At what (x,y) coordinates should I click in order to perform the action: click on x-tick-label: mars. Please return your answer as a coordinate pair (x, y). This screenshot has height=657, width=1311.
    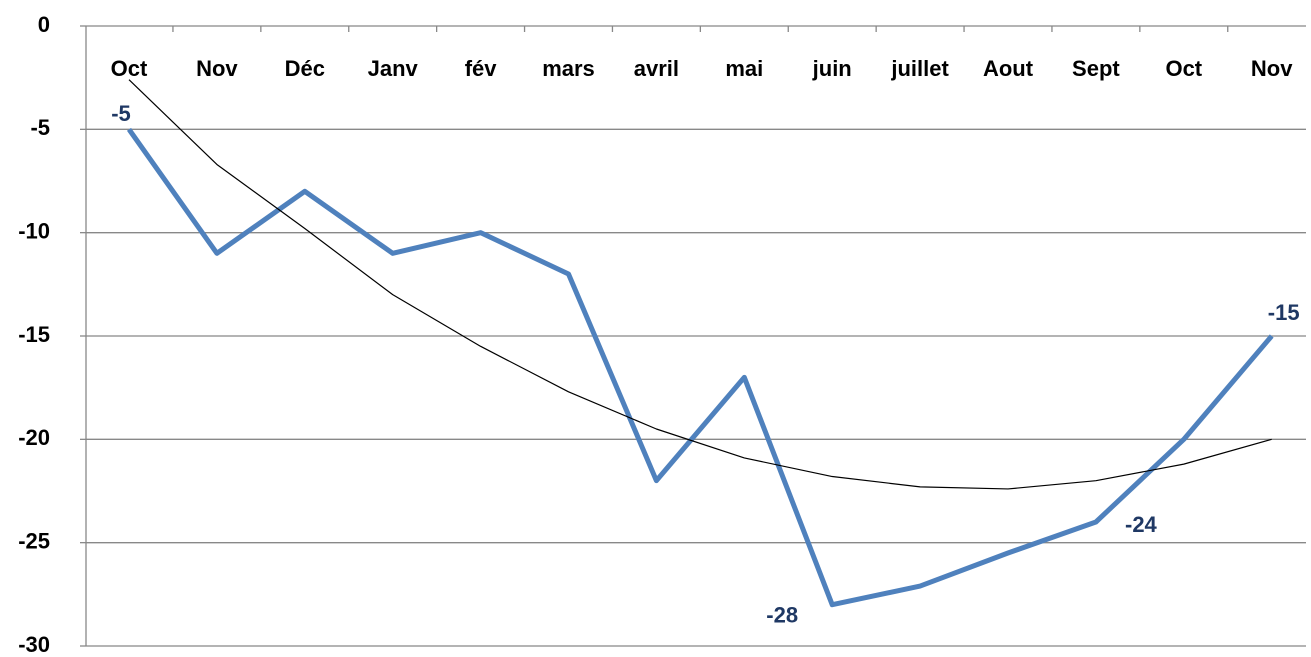
    Looking at the image, I should click on (568, 68).